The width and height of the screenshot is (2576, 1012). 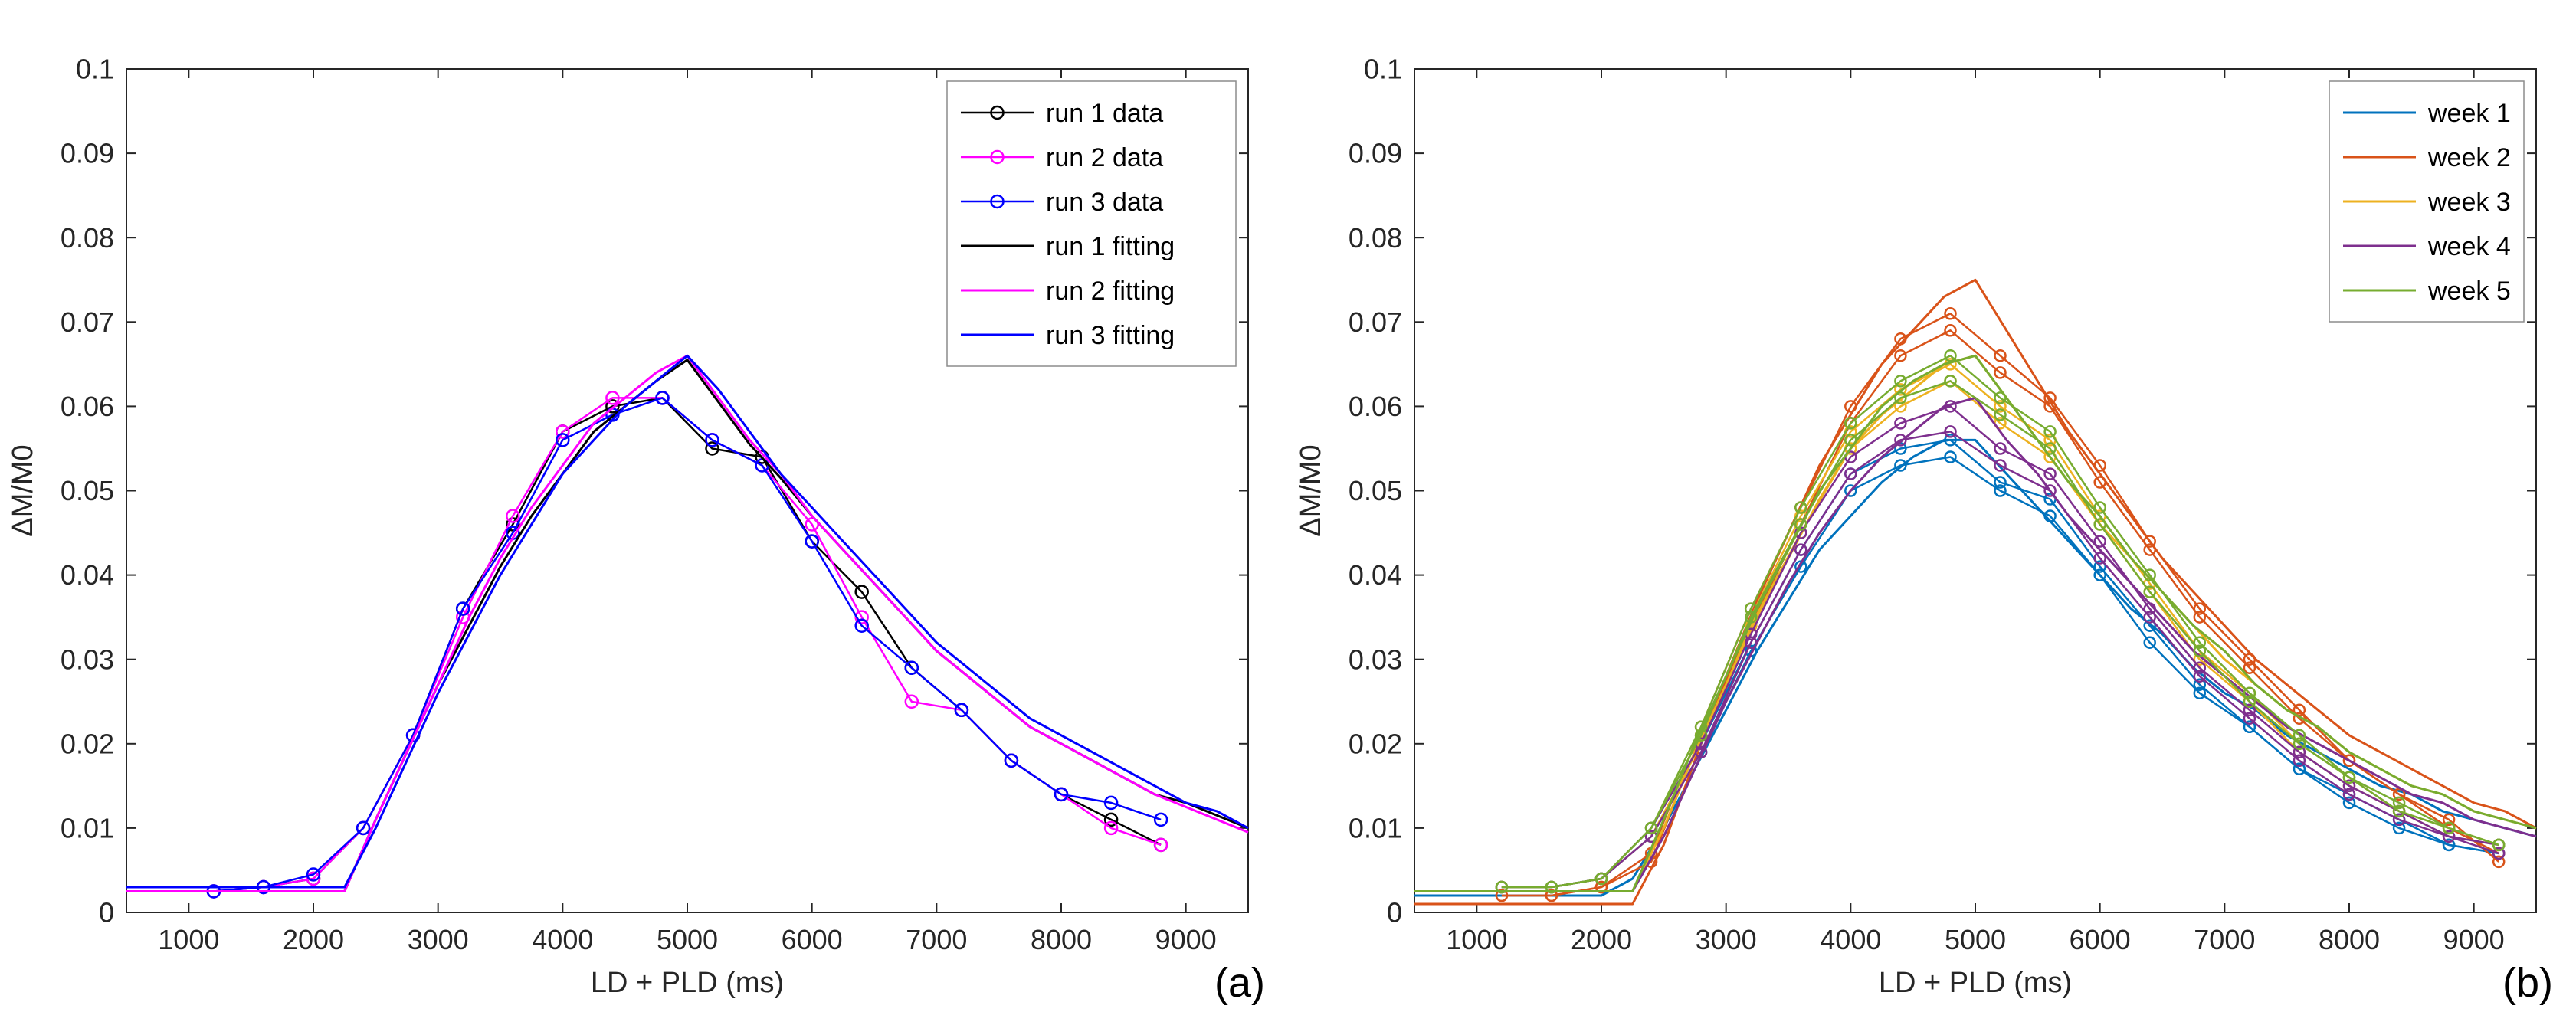 What do you see at coordinates (2469, 291) in the screenshot?
I see `legend-entry-label: week 5` at bounding box center [2469, 291].